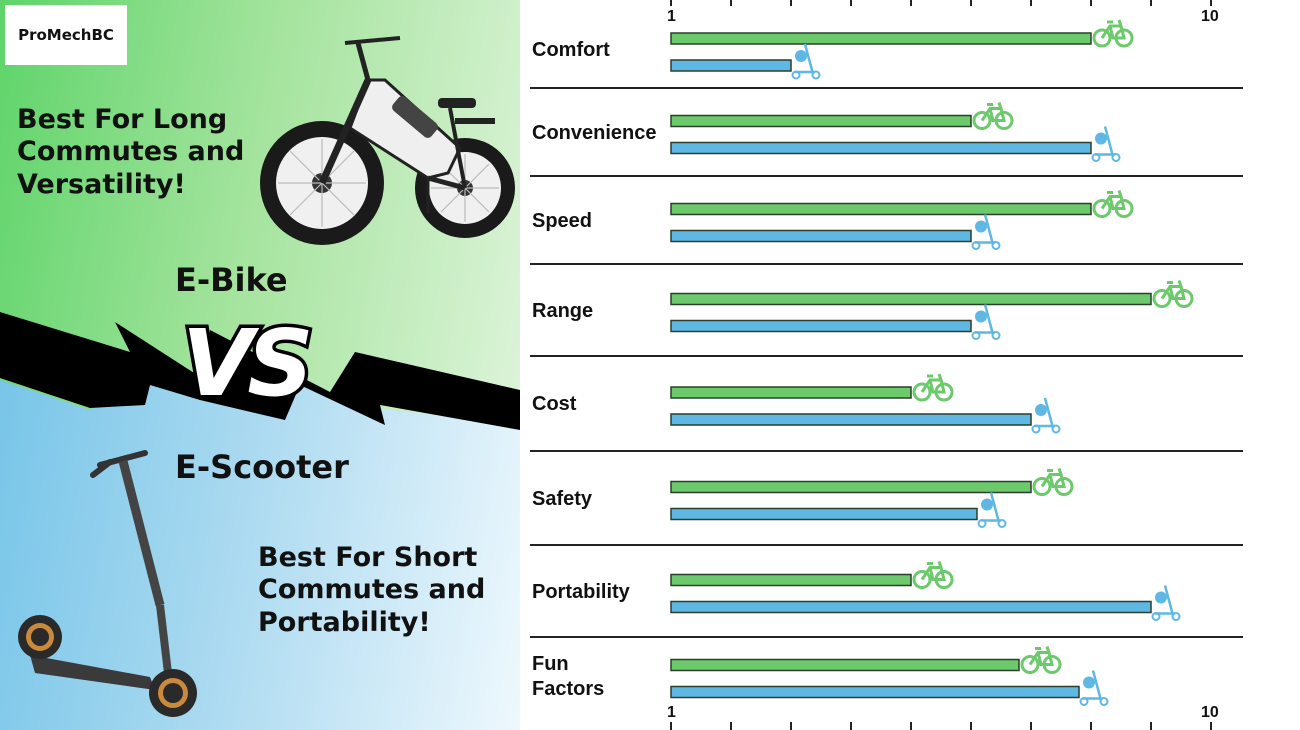 Image resolution: width=1300 pixels, height=730 pixels. I want to click on category-label: Range, so click(563, 310).